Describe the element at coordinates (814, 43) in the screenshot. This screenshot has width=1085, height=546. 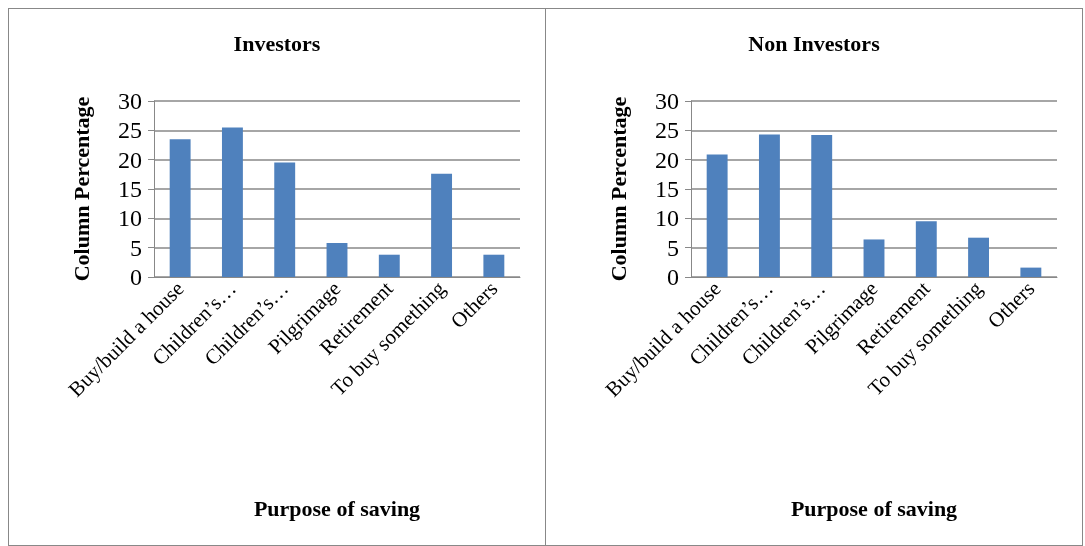
I see `chart-title: Non Investors` at that location.